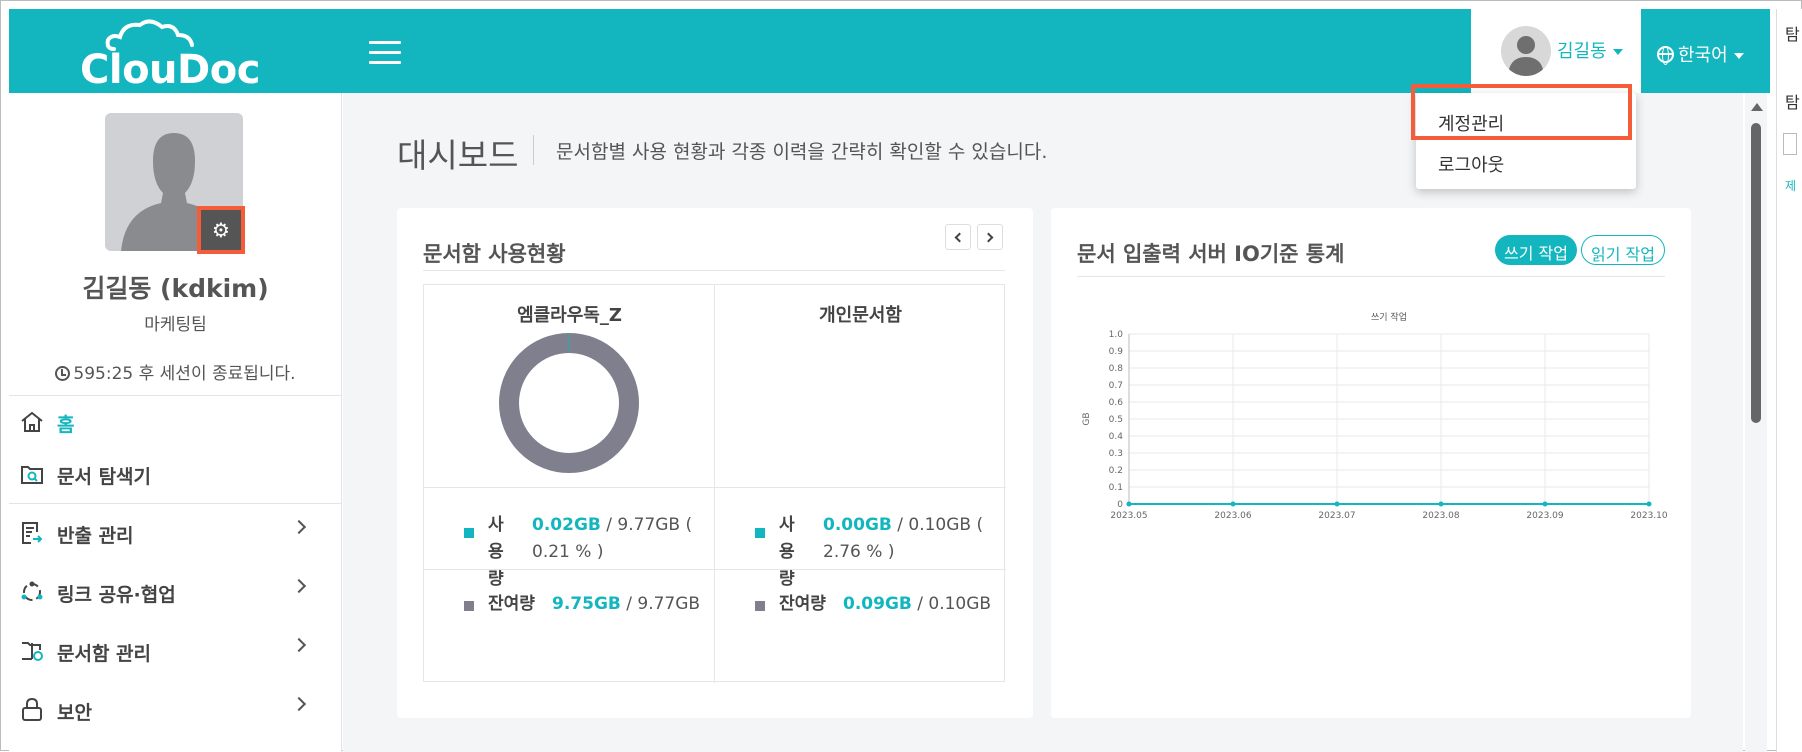  I want to click on next-button, so click(990, 237).